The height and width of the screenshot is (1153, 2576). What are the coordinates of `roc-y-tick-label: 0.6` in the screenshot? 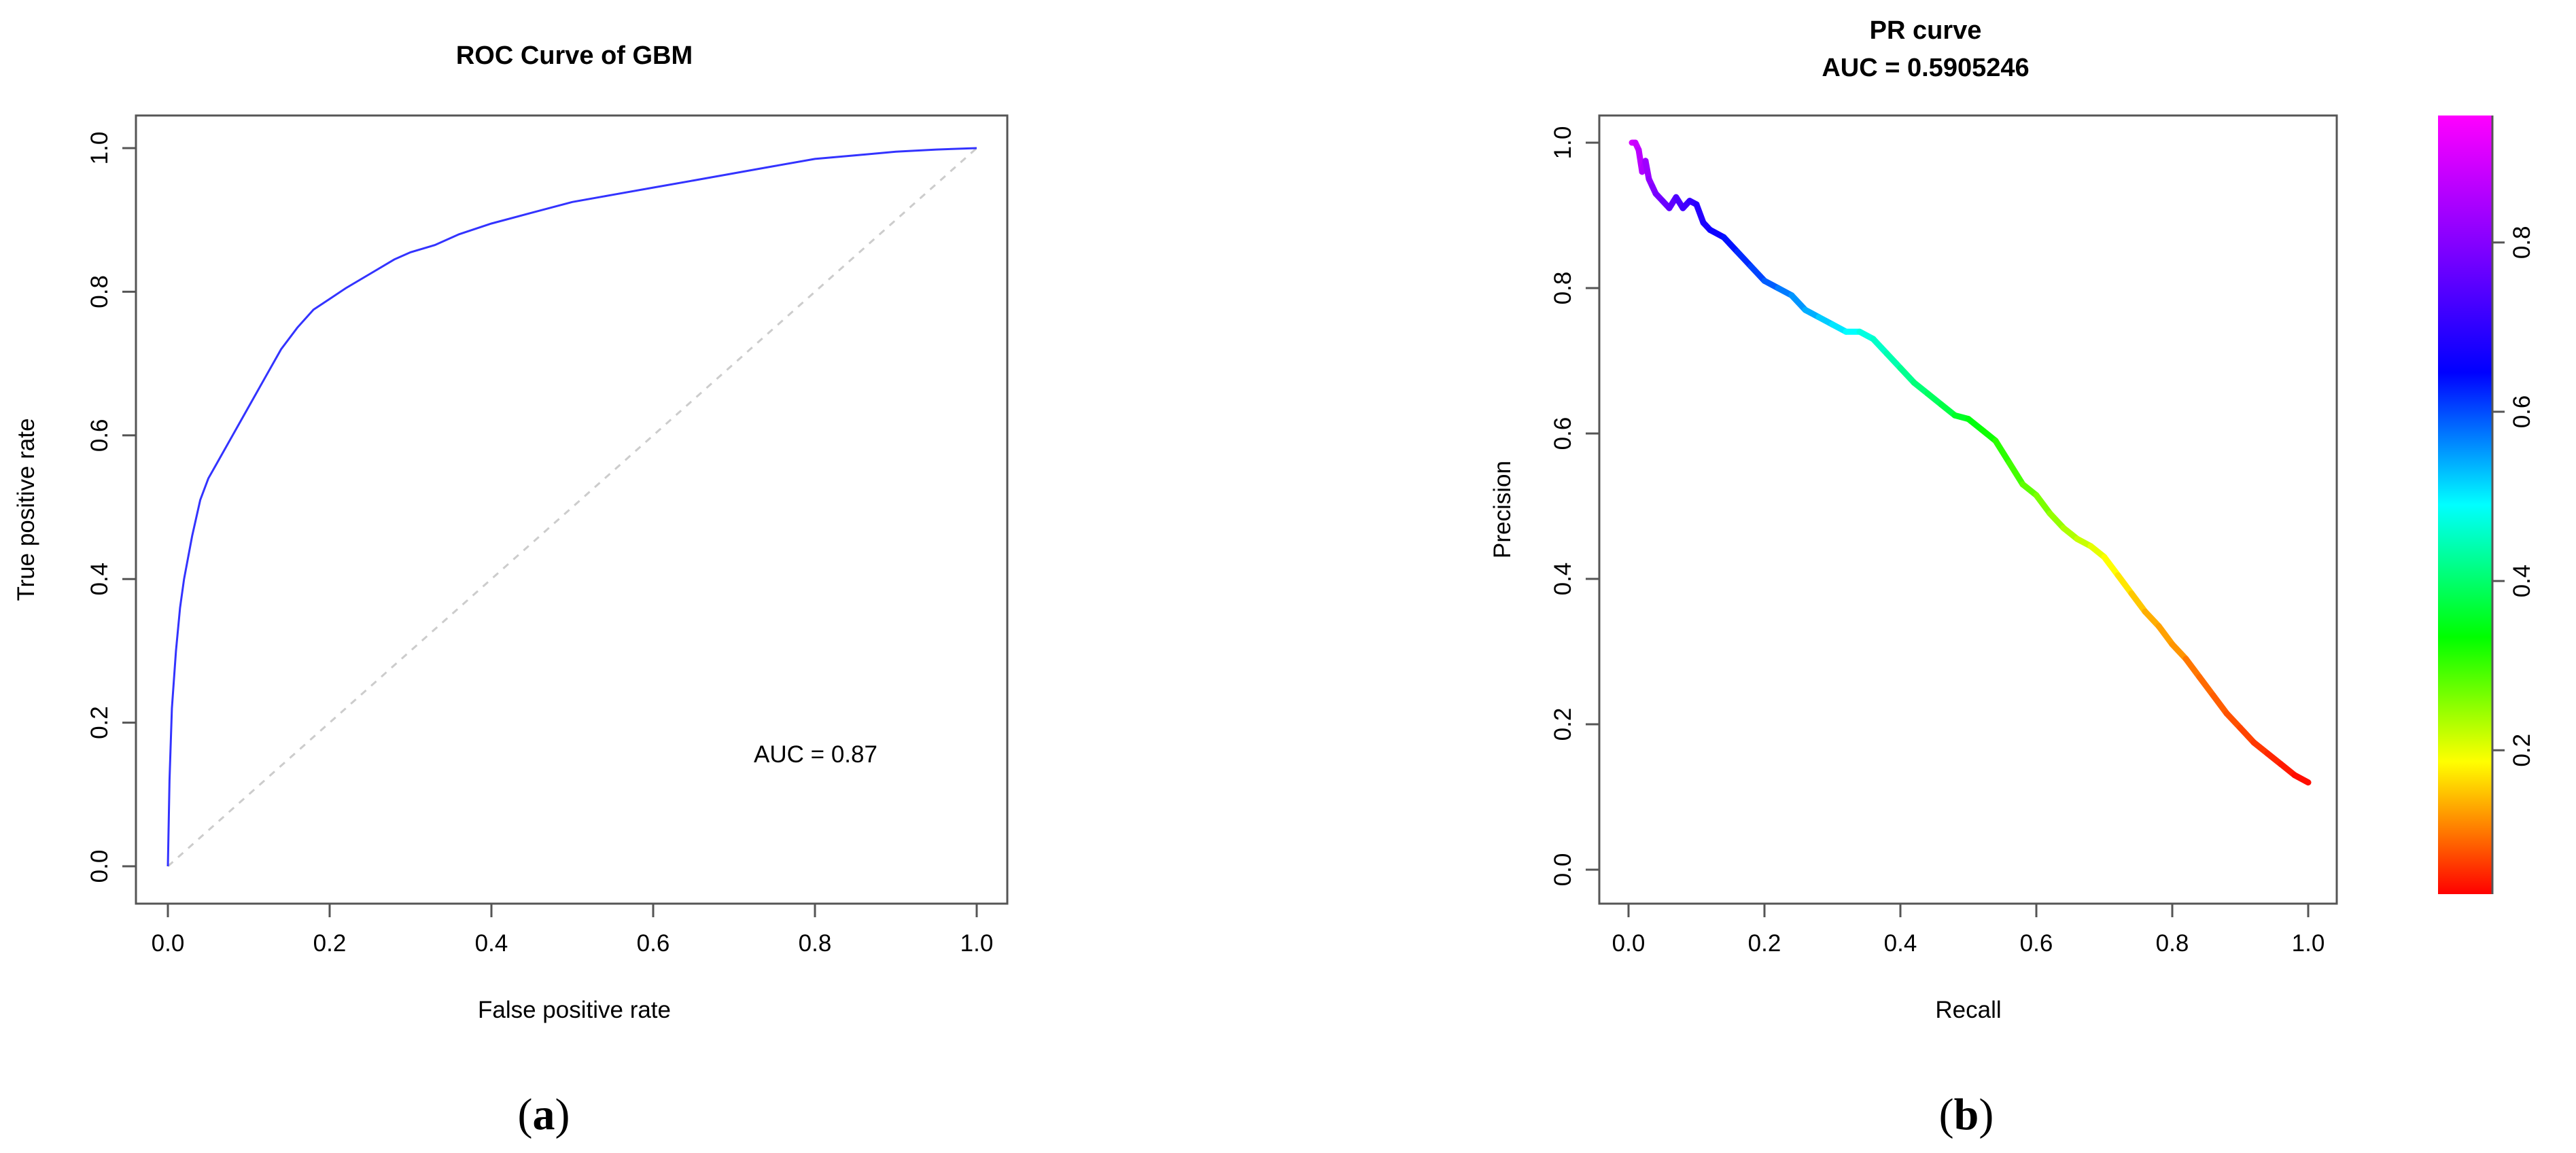 It's located at (99, 435).